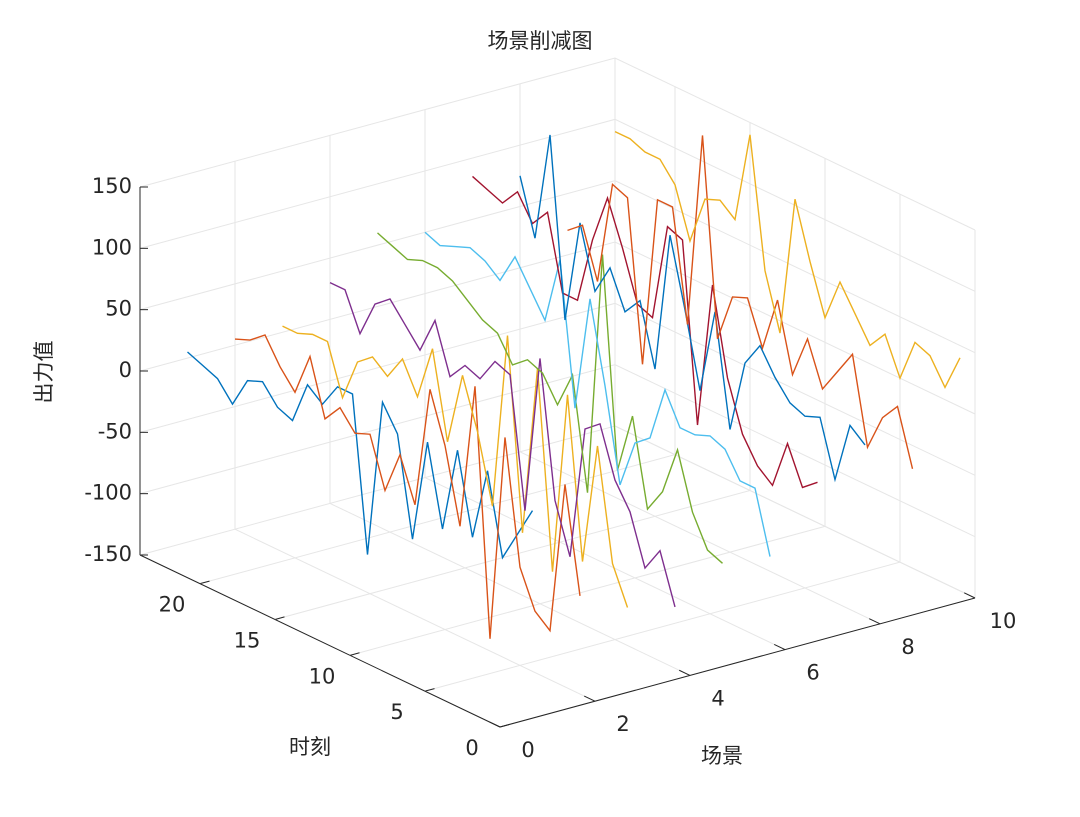  Describe the element at coordinates (310, 747) in the screenshot. I see `y-axis-label: 时刻` at that location.